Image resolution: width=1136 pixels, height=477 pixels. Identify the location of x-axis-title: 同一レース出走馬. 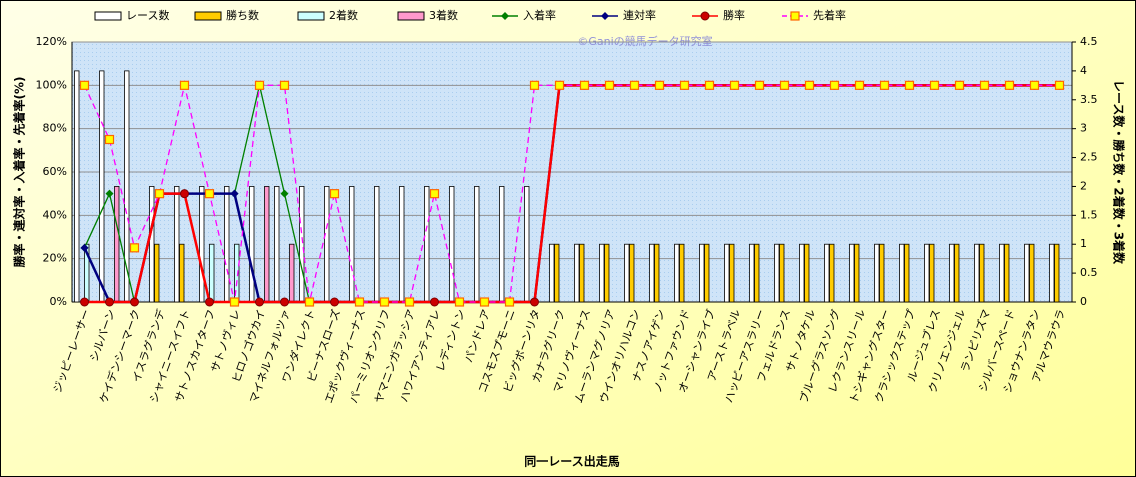
(571, 461).